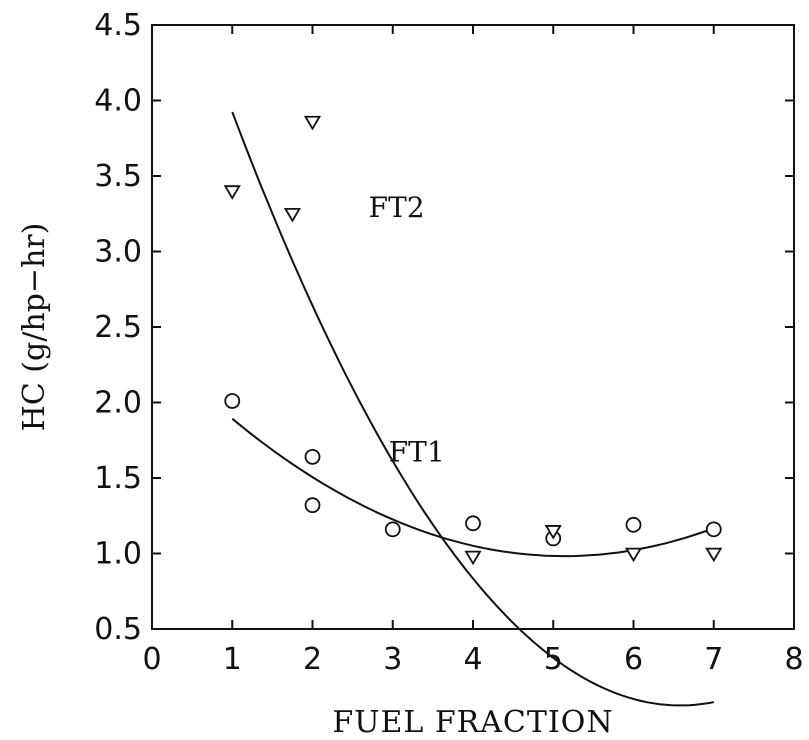  Describe the element at coordinates (312, 659) in the screenshot. I see `x-tick-label: 2` at that location.